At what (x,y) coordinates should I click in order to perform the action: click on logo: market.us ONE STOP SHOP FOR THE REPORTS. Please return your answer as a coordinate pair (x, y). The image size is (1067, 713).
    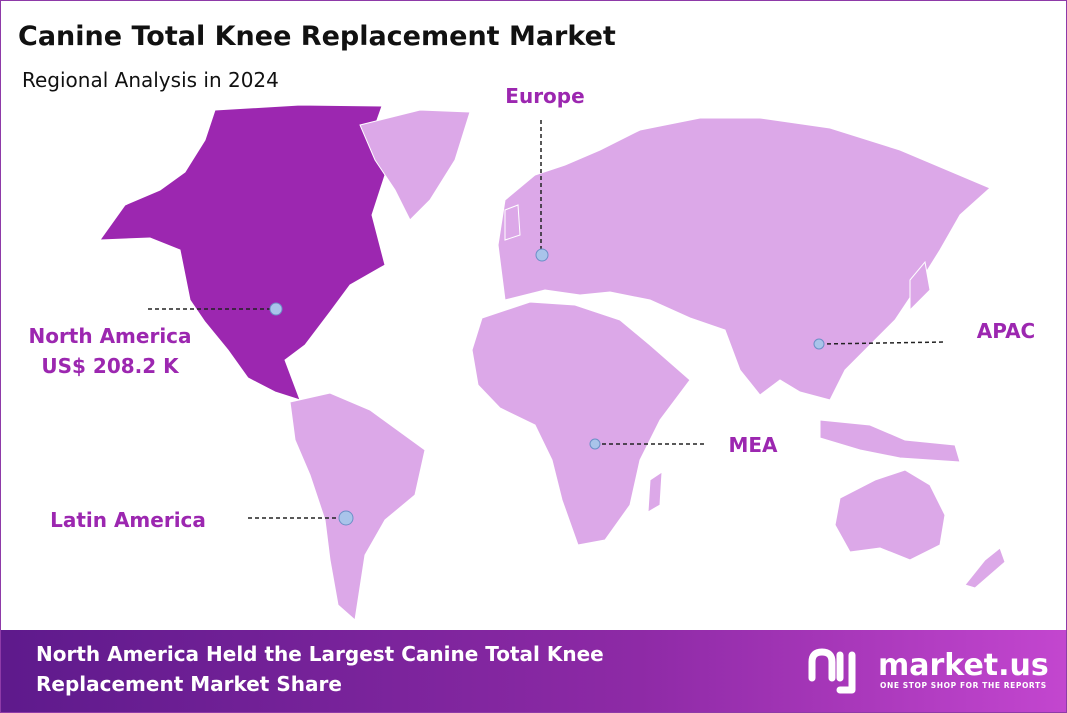
    Looking at the image, I should click on (928, 671).